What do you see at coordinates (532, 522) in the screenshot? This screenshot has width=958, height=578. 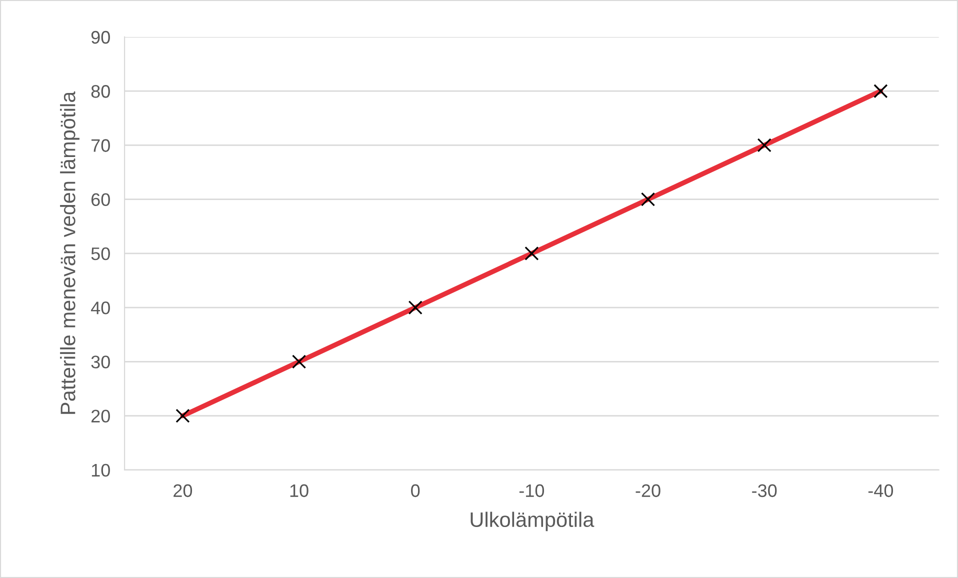 I see `x-axis-title: Ulkolämpötila` at bounding box center [532, 522].